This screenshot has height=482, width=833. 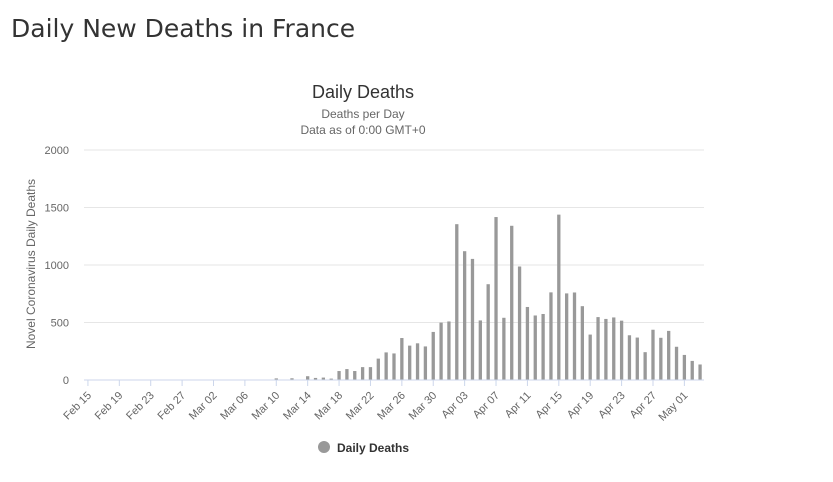 What do you see at coordinates (172, 406) in the screenshot?
I see `x-tick-label: Feb 27` at bounding box center [172, 406].